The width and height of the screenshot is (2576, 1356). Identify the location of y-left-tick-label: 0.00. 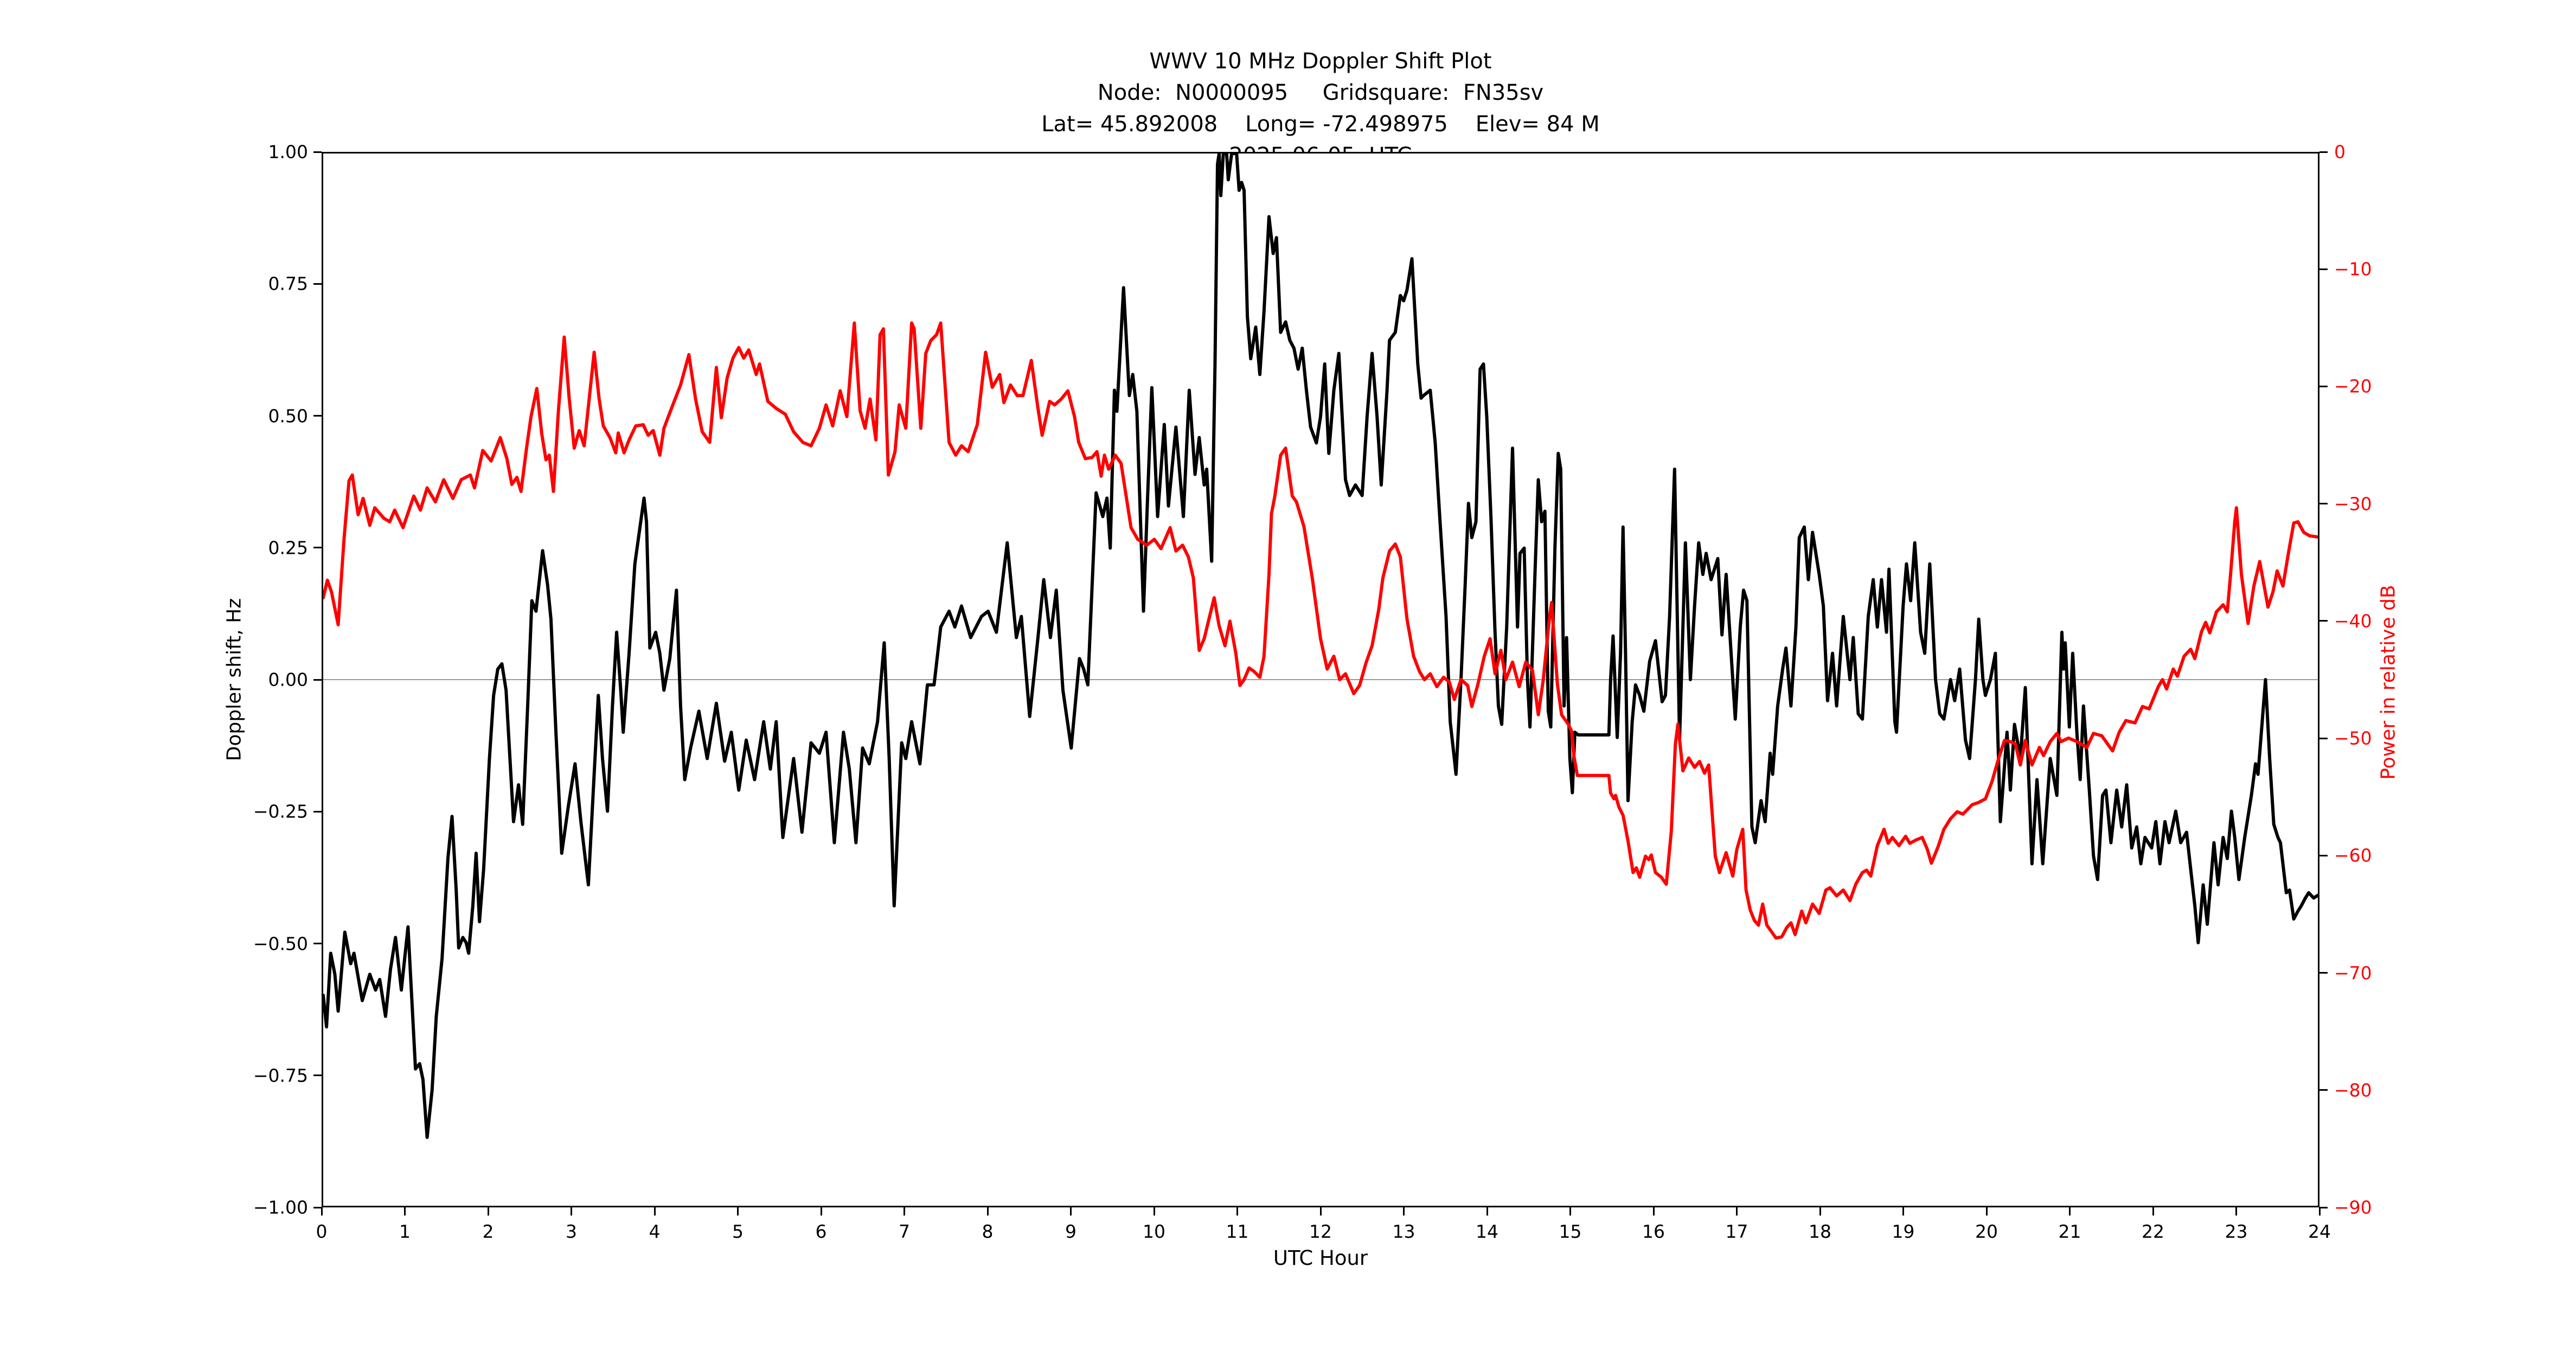
(288, 679).